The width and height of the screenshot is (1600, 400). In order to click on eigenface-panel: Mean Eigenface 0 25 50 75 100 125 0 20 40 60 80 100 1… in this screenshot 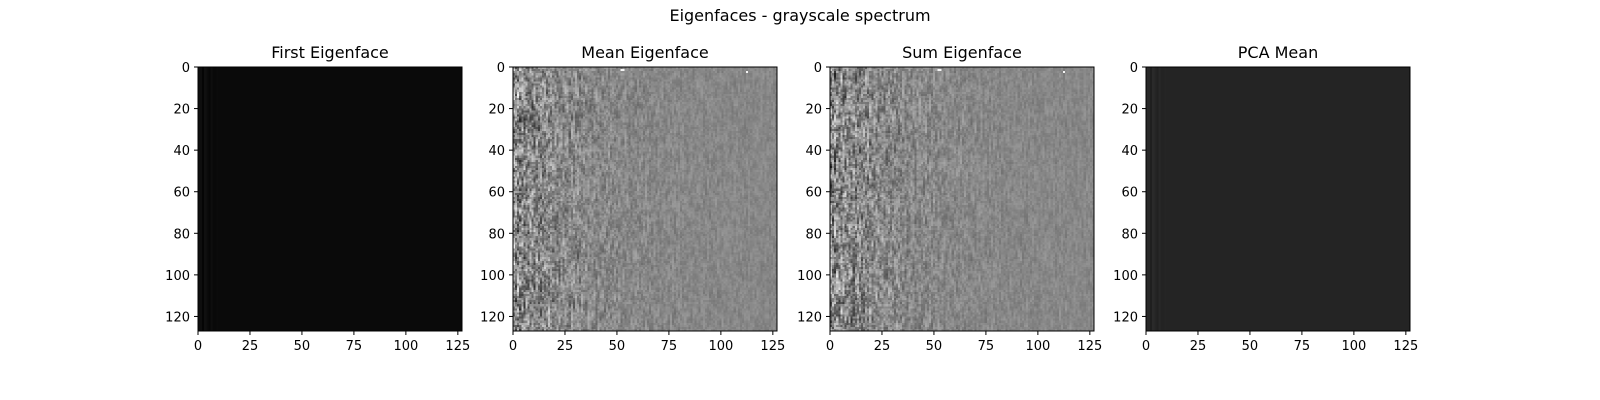, I will do `click(632, 198)`.